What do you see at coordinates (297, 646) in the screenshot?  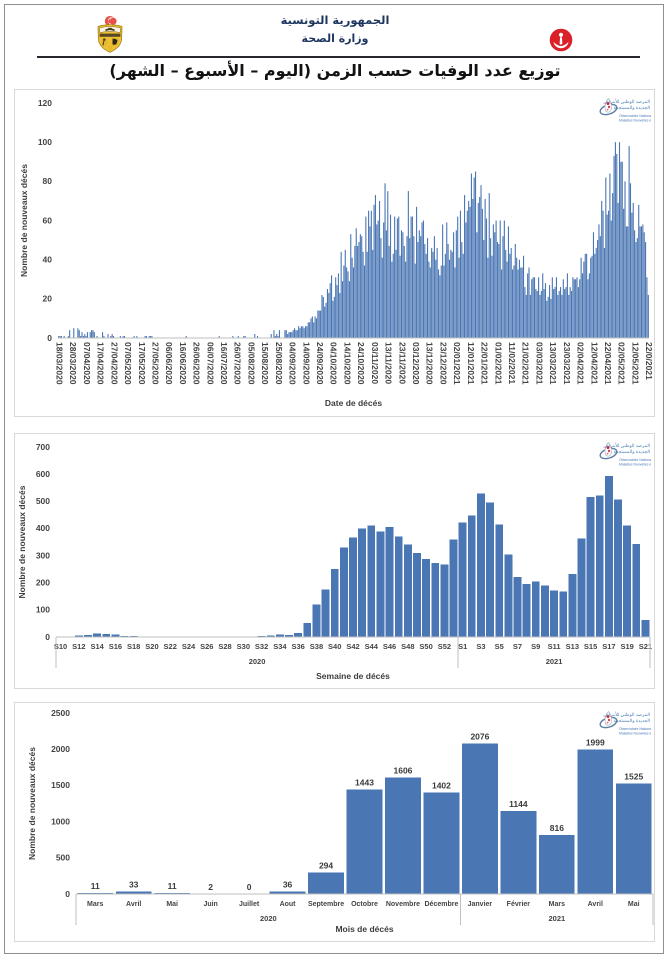 I see `x-tick-label: S36` at bounding box center [297, 646].